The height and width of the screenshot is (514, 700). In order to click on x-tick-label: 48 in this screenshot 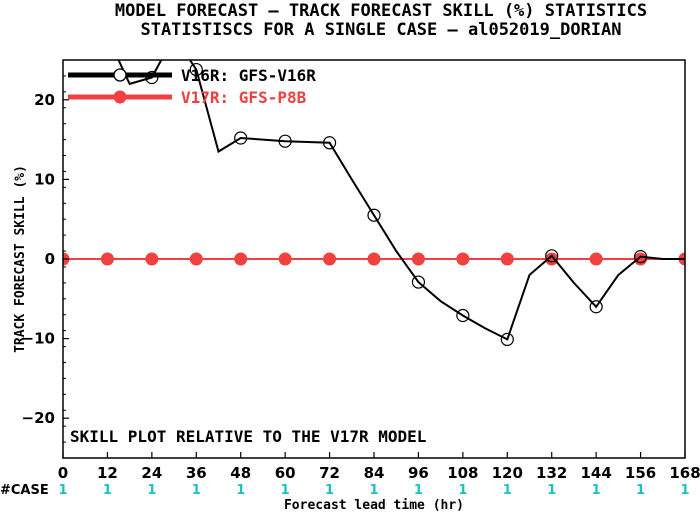, I will do `click(240, 473)`.